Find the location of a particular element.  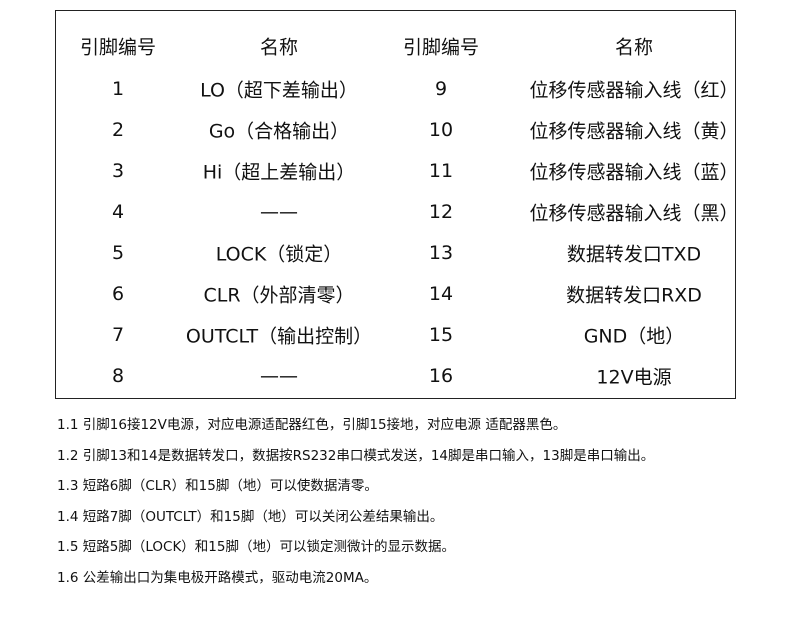

pin-number: 11 is located at coordinates (441, 171).